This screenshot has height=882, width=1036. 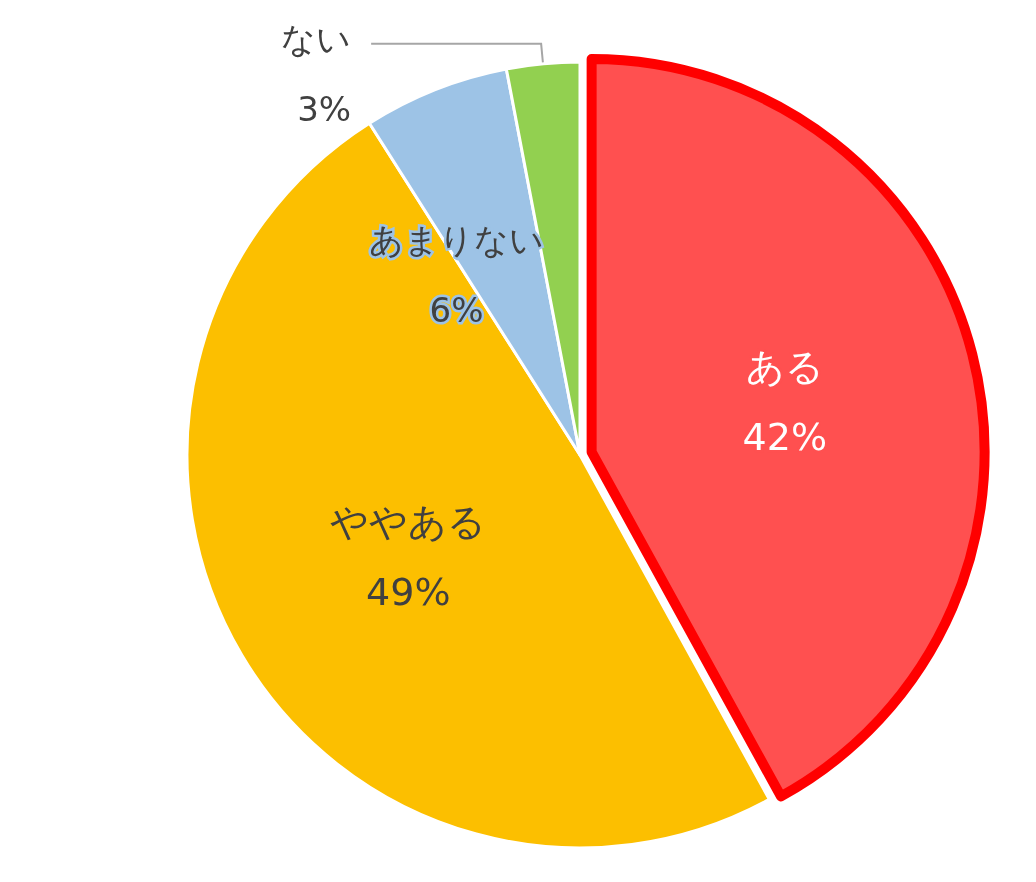 I want to click on slice-label: ない, so click(x=316, y=38).